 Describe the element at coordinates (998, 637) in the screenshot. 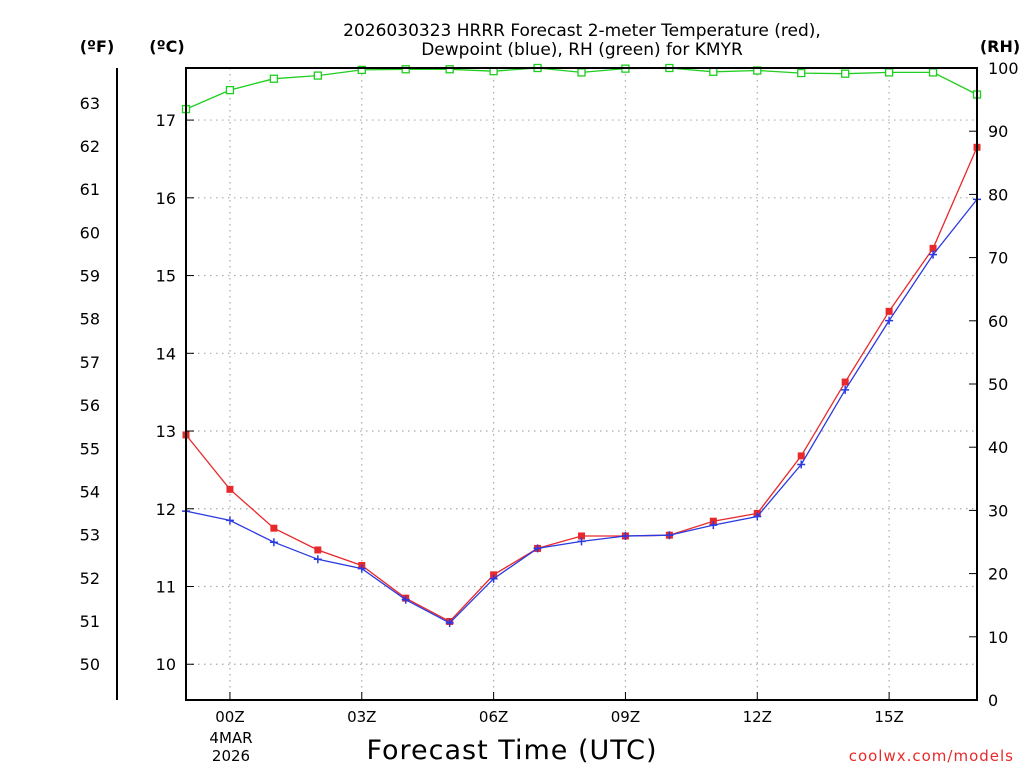

I see `rh-tick-label-10: 10` at that location.